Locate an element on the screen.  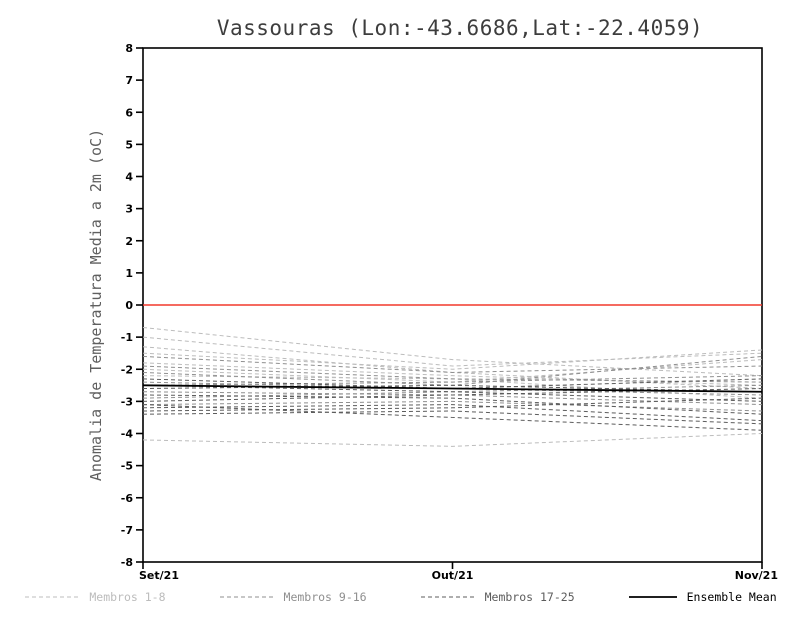
svg-text: 4 is located at coordinates (129, 177).